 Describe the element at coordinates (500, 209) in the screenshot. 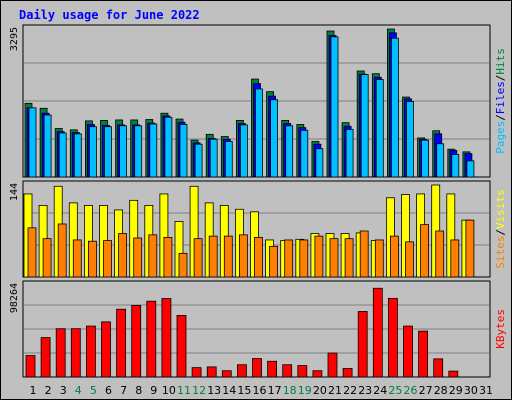

I see `legend-label-visits-sites-2: Visits` at that location.